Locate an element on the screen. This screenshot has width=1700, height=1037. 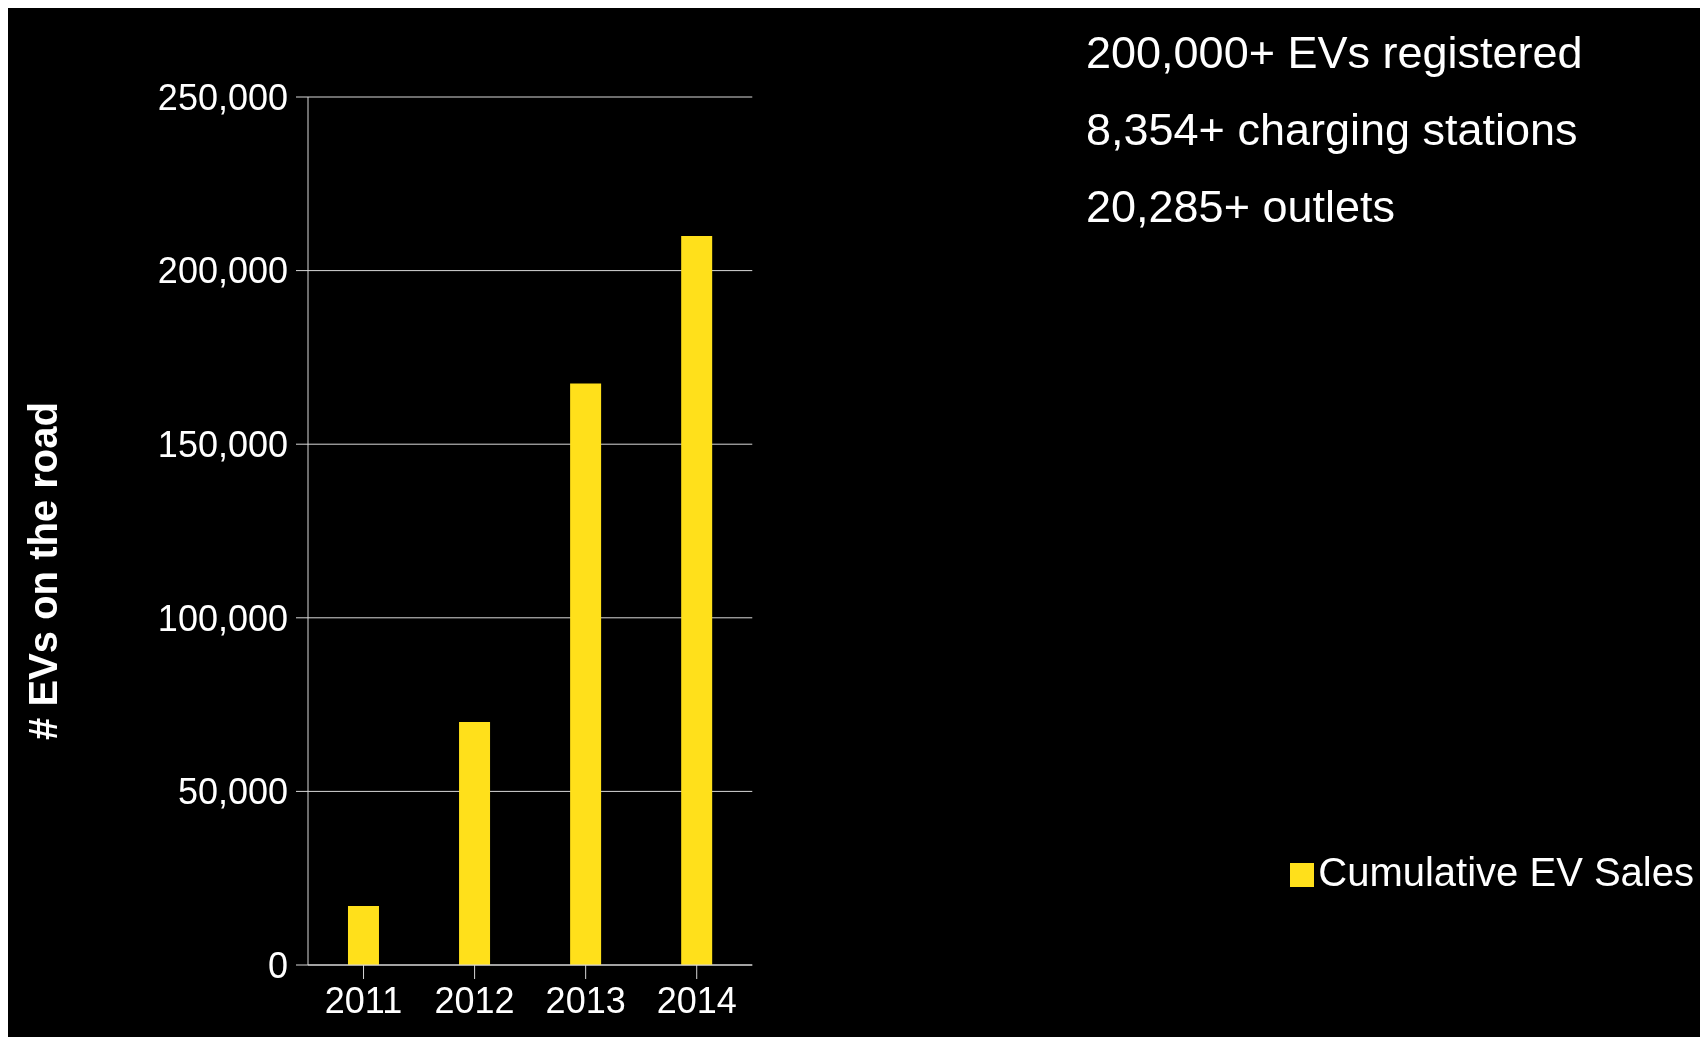
x-tick-label: 2011 is located at coordinates (363, 1000).